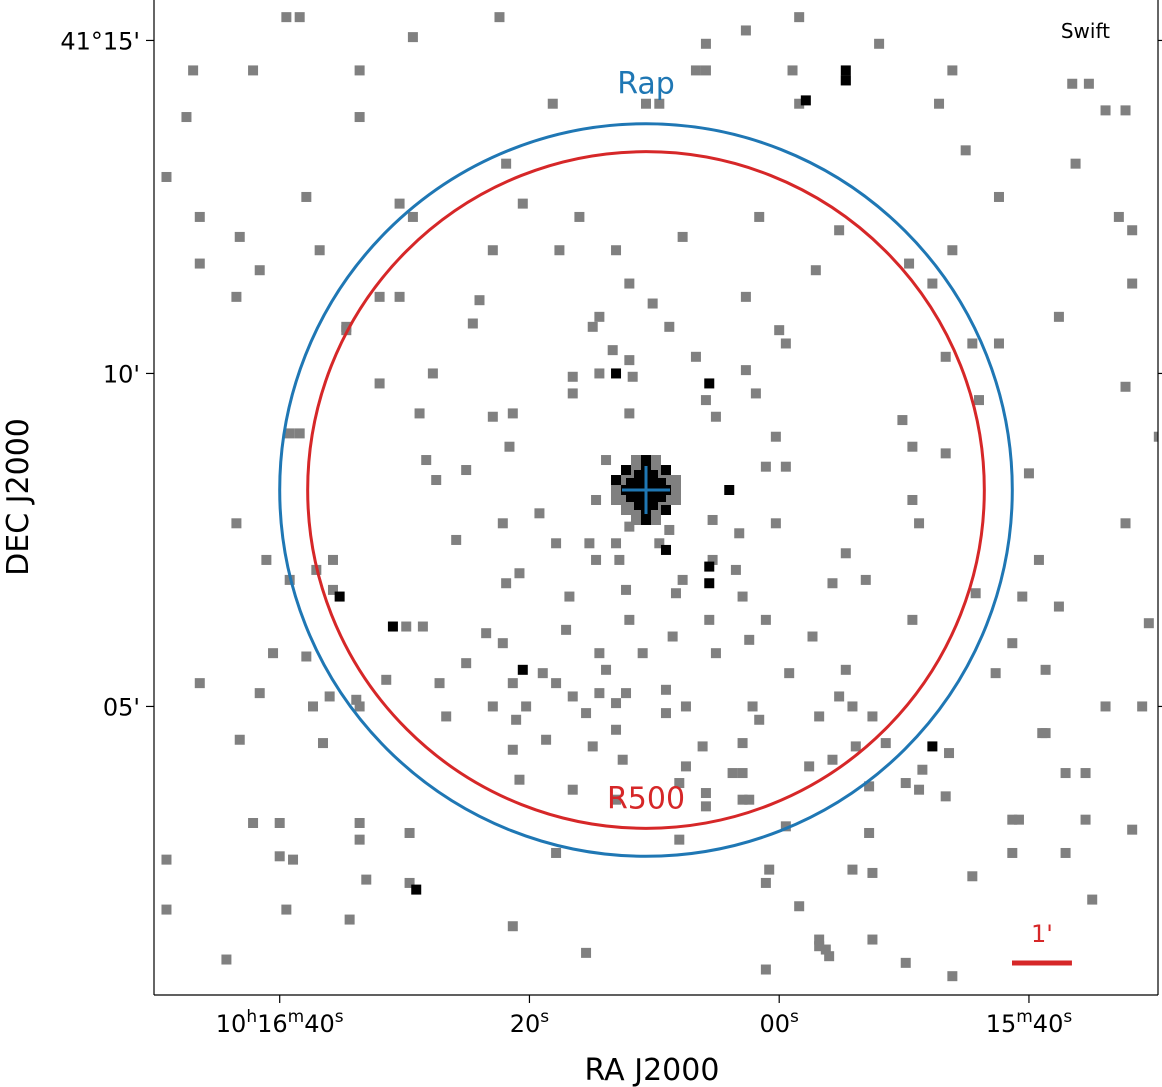  I want to click on circle-label-rap: Rap, so click(646, 84).